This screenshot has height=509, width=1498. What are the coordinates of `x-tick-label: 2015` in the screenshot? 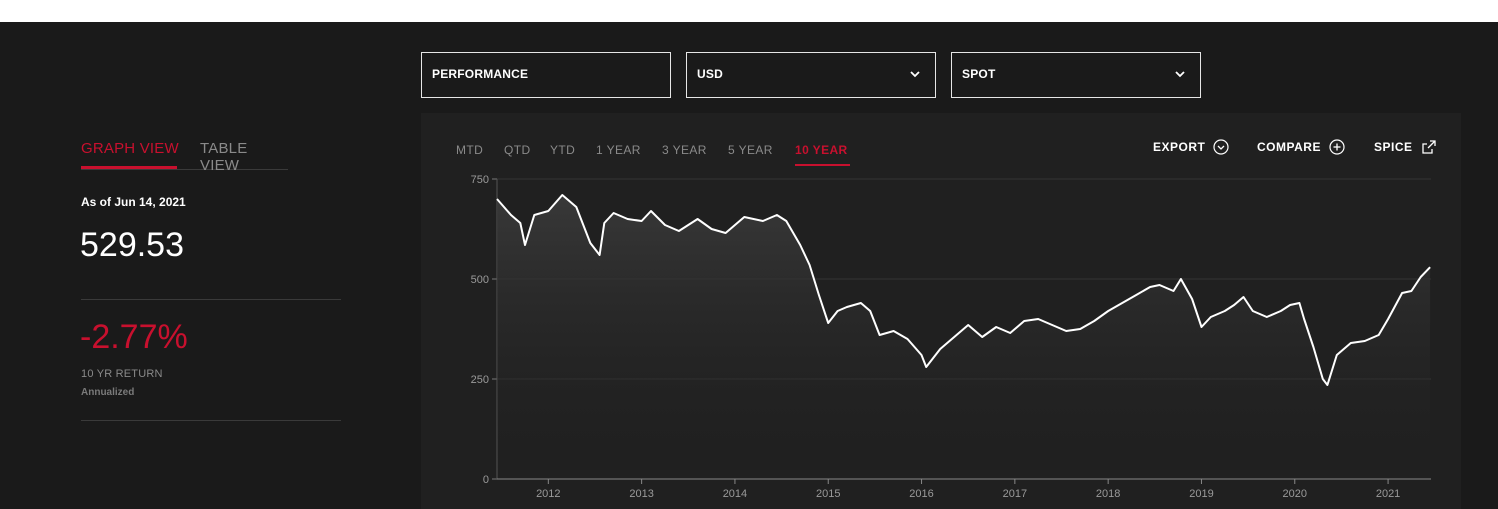 It's located at (828, 494).